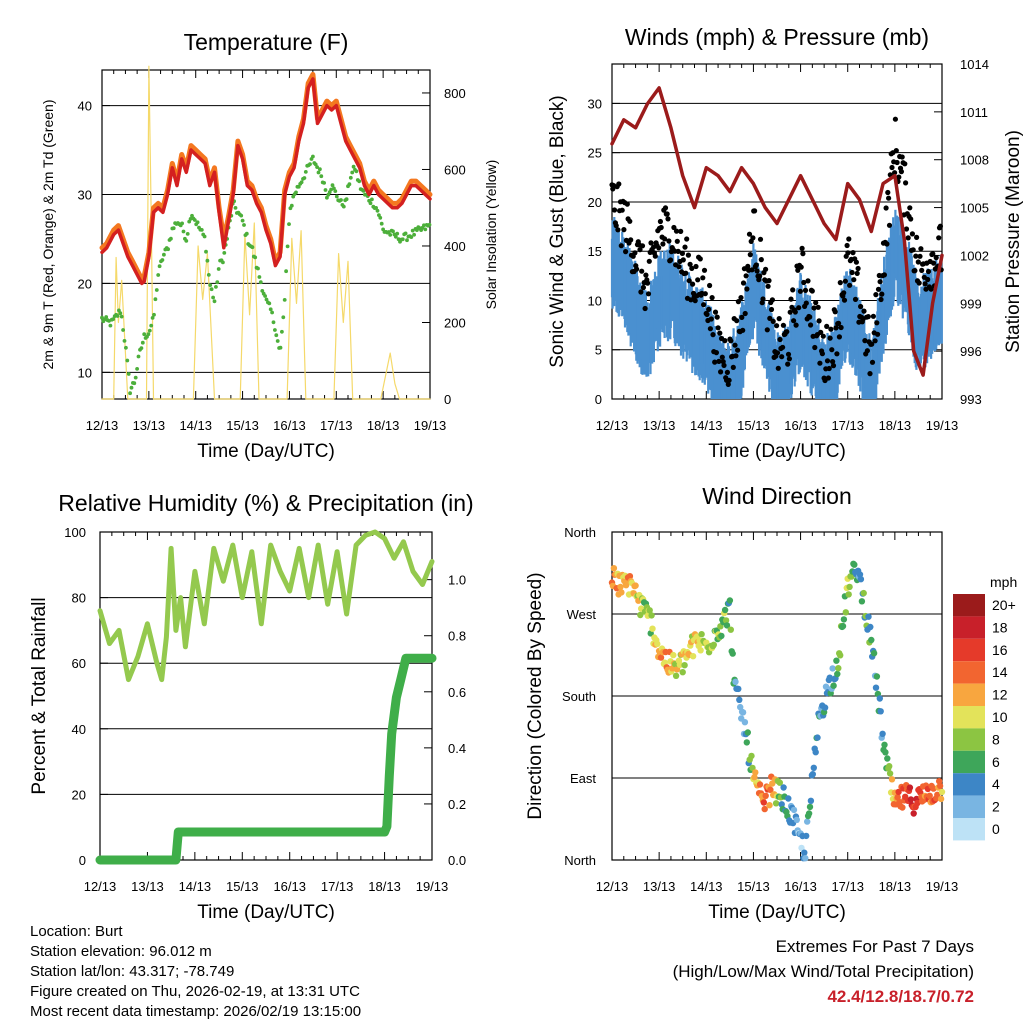 Image resolution: width=1024 pixels, height=1024 pixels. I want to click on extremes-subtitle: (High/Low/Max Wind/Total Precipitation), so click(823, 971).